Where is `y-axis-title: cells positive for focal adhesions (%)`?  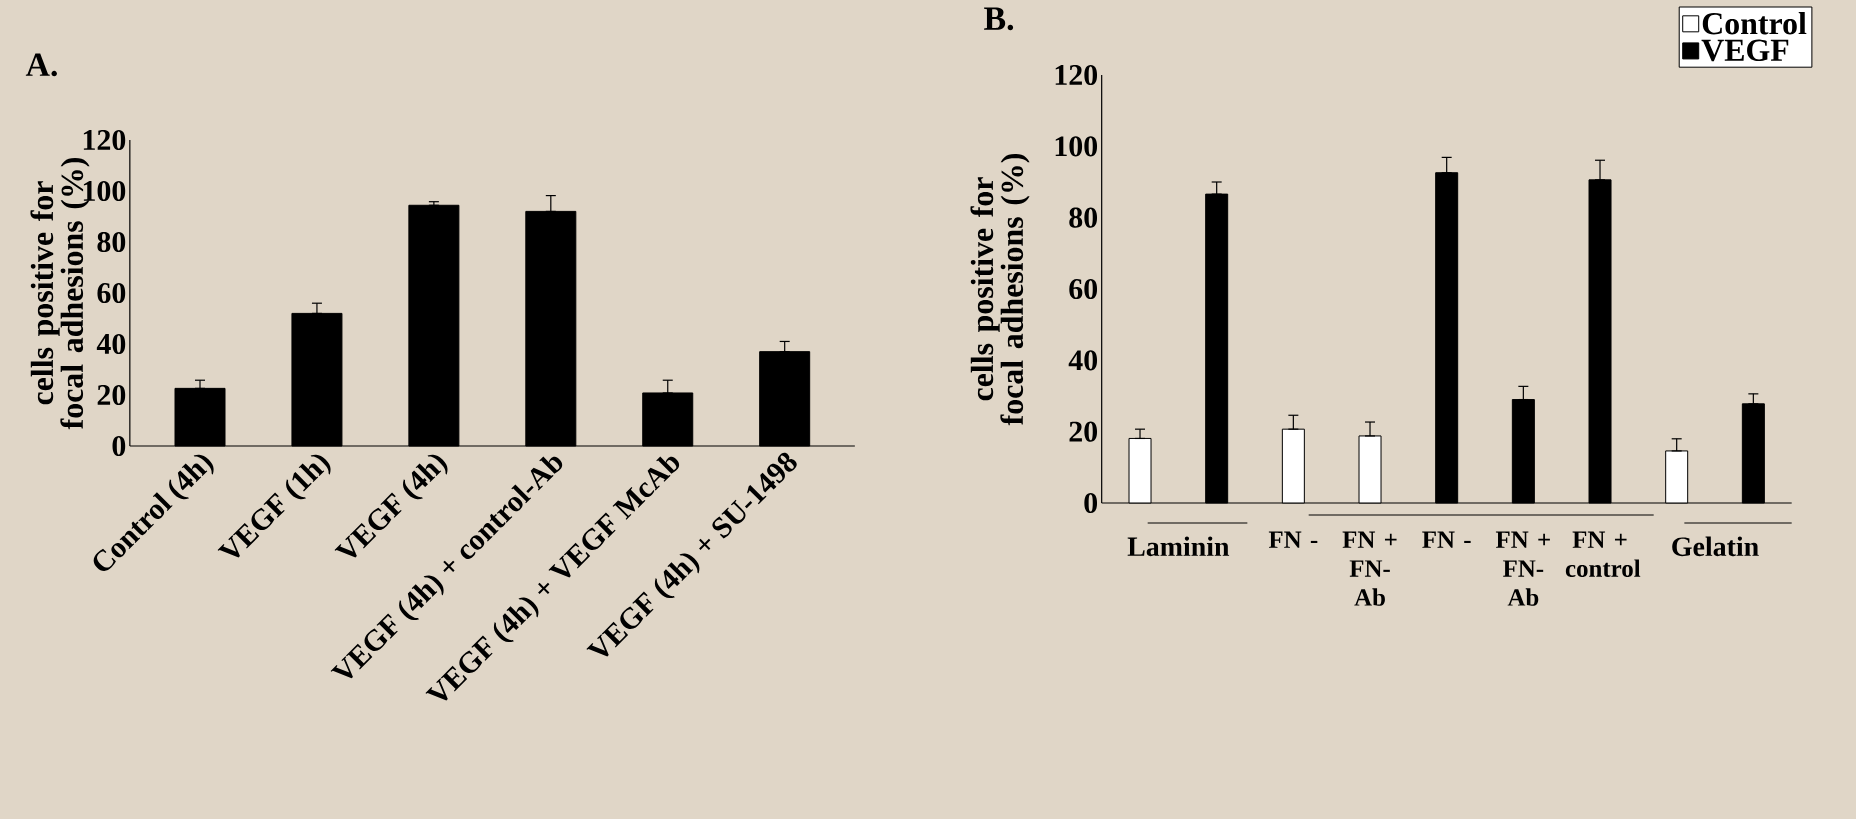 y-axis-title: cells positive for focal adhesions (%) is located at coordinates (1000, 290).